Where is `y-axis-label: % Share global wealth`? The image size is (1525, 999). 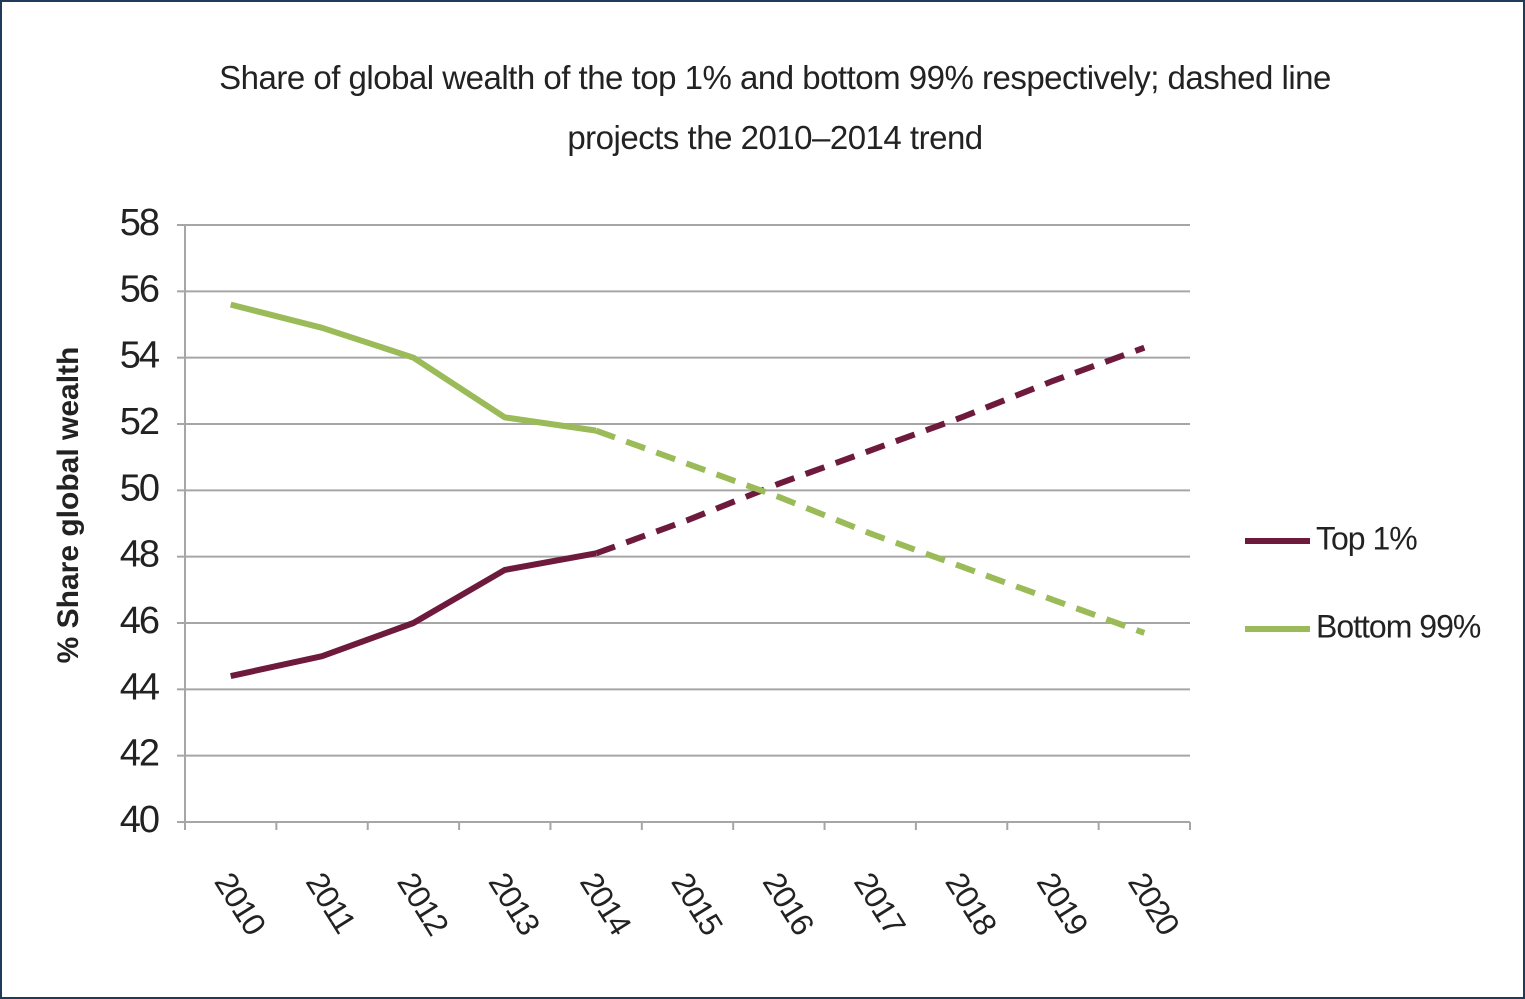 y-axis-label: % Share global wealth is located at coordinates (68, 505).